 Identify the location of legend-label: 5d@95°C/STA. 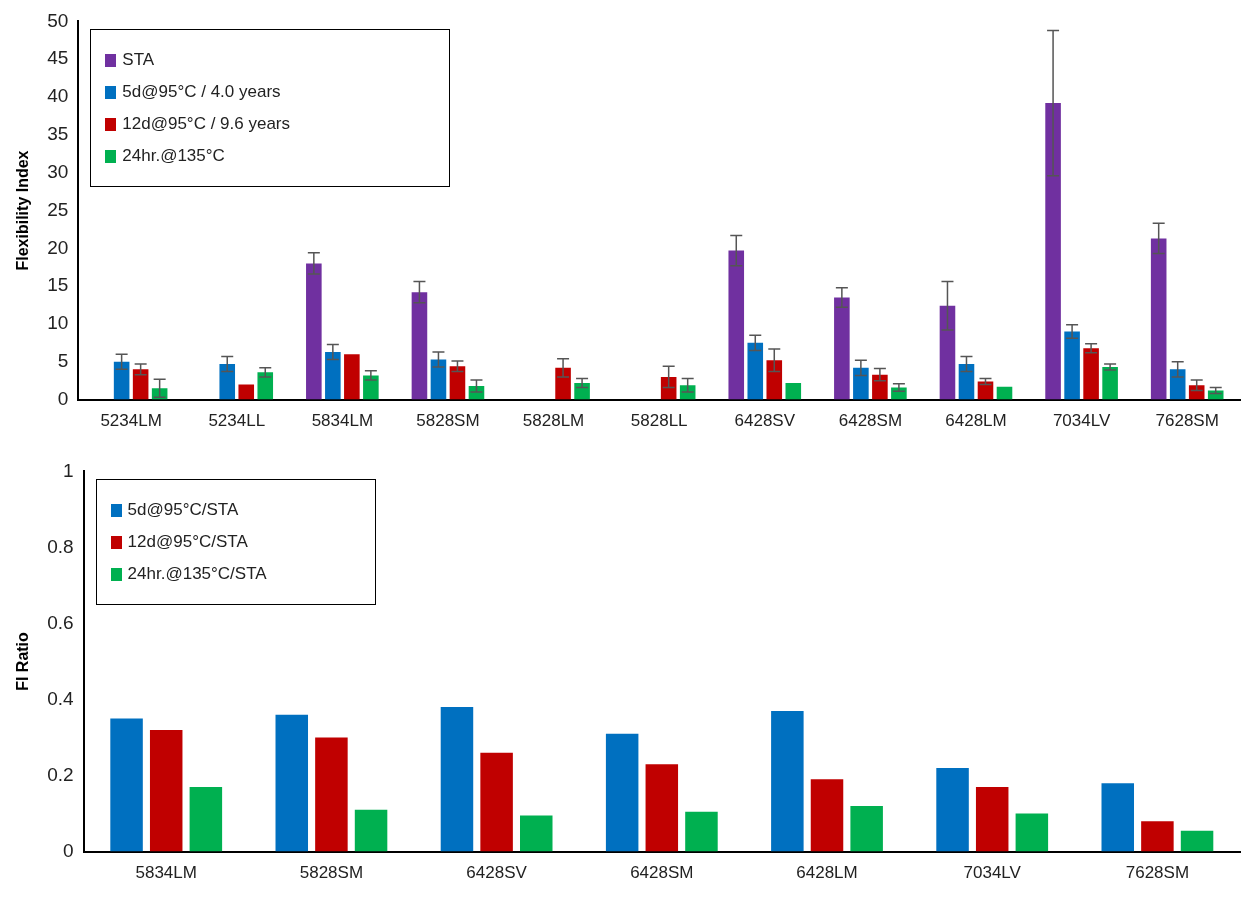
(183, 510).